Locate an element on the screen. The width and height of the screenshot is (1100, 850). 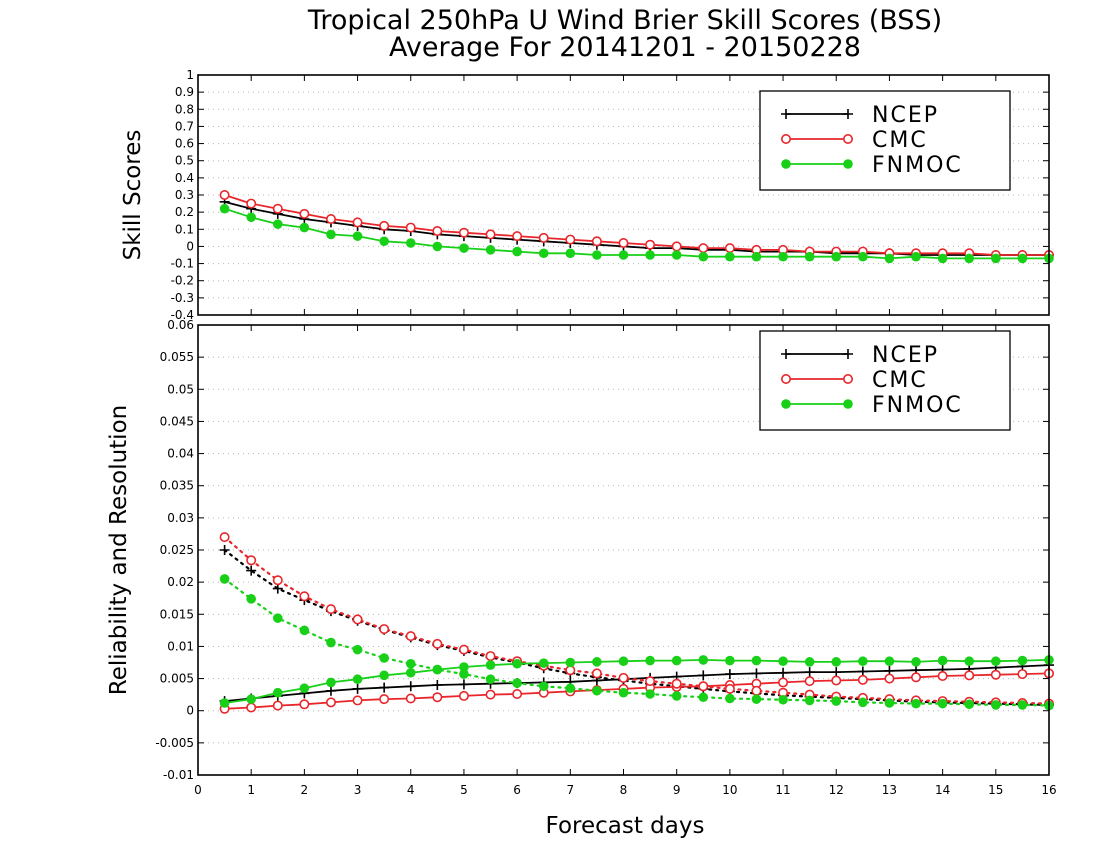
x-tick-label: 2 is located at coordinates (305, 790).